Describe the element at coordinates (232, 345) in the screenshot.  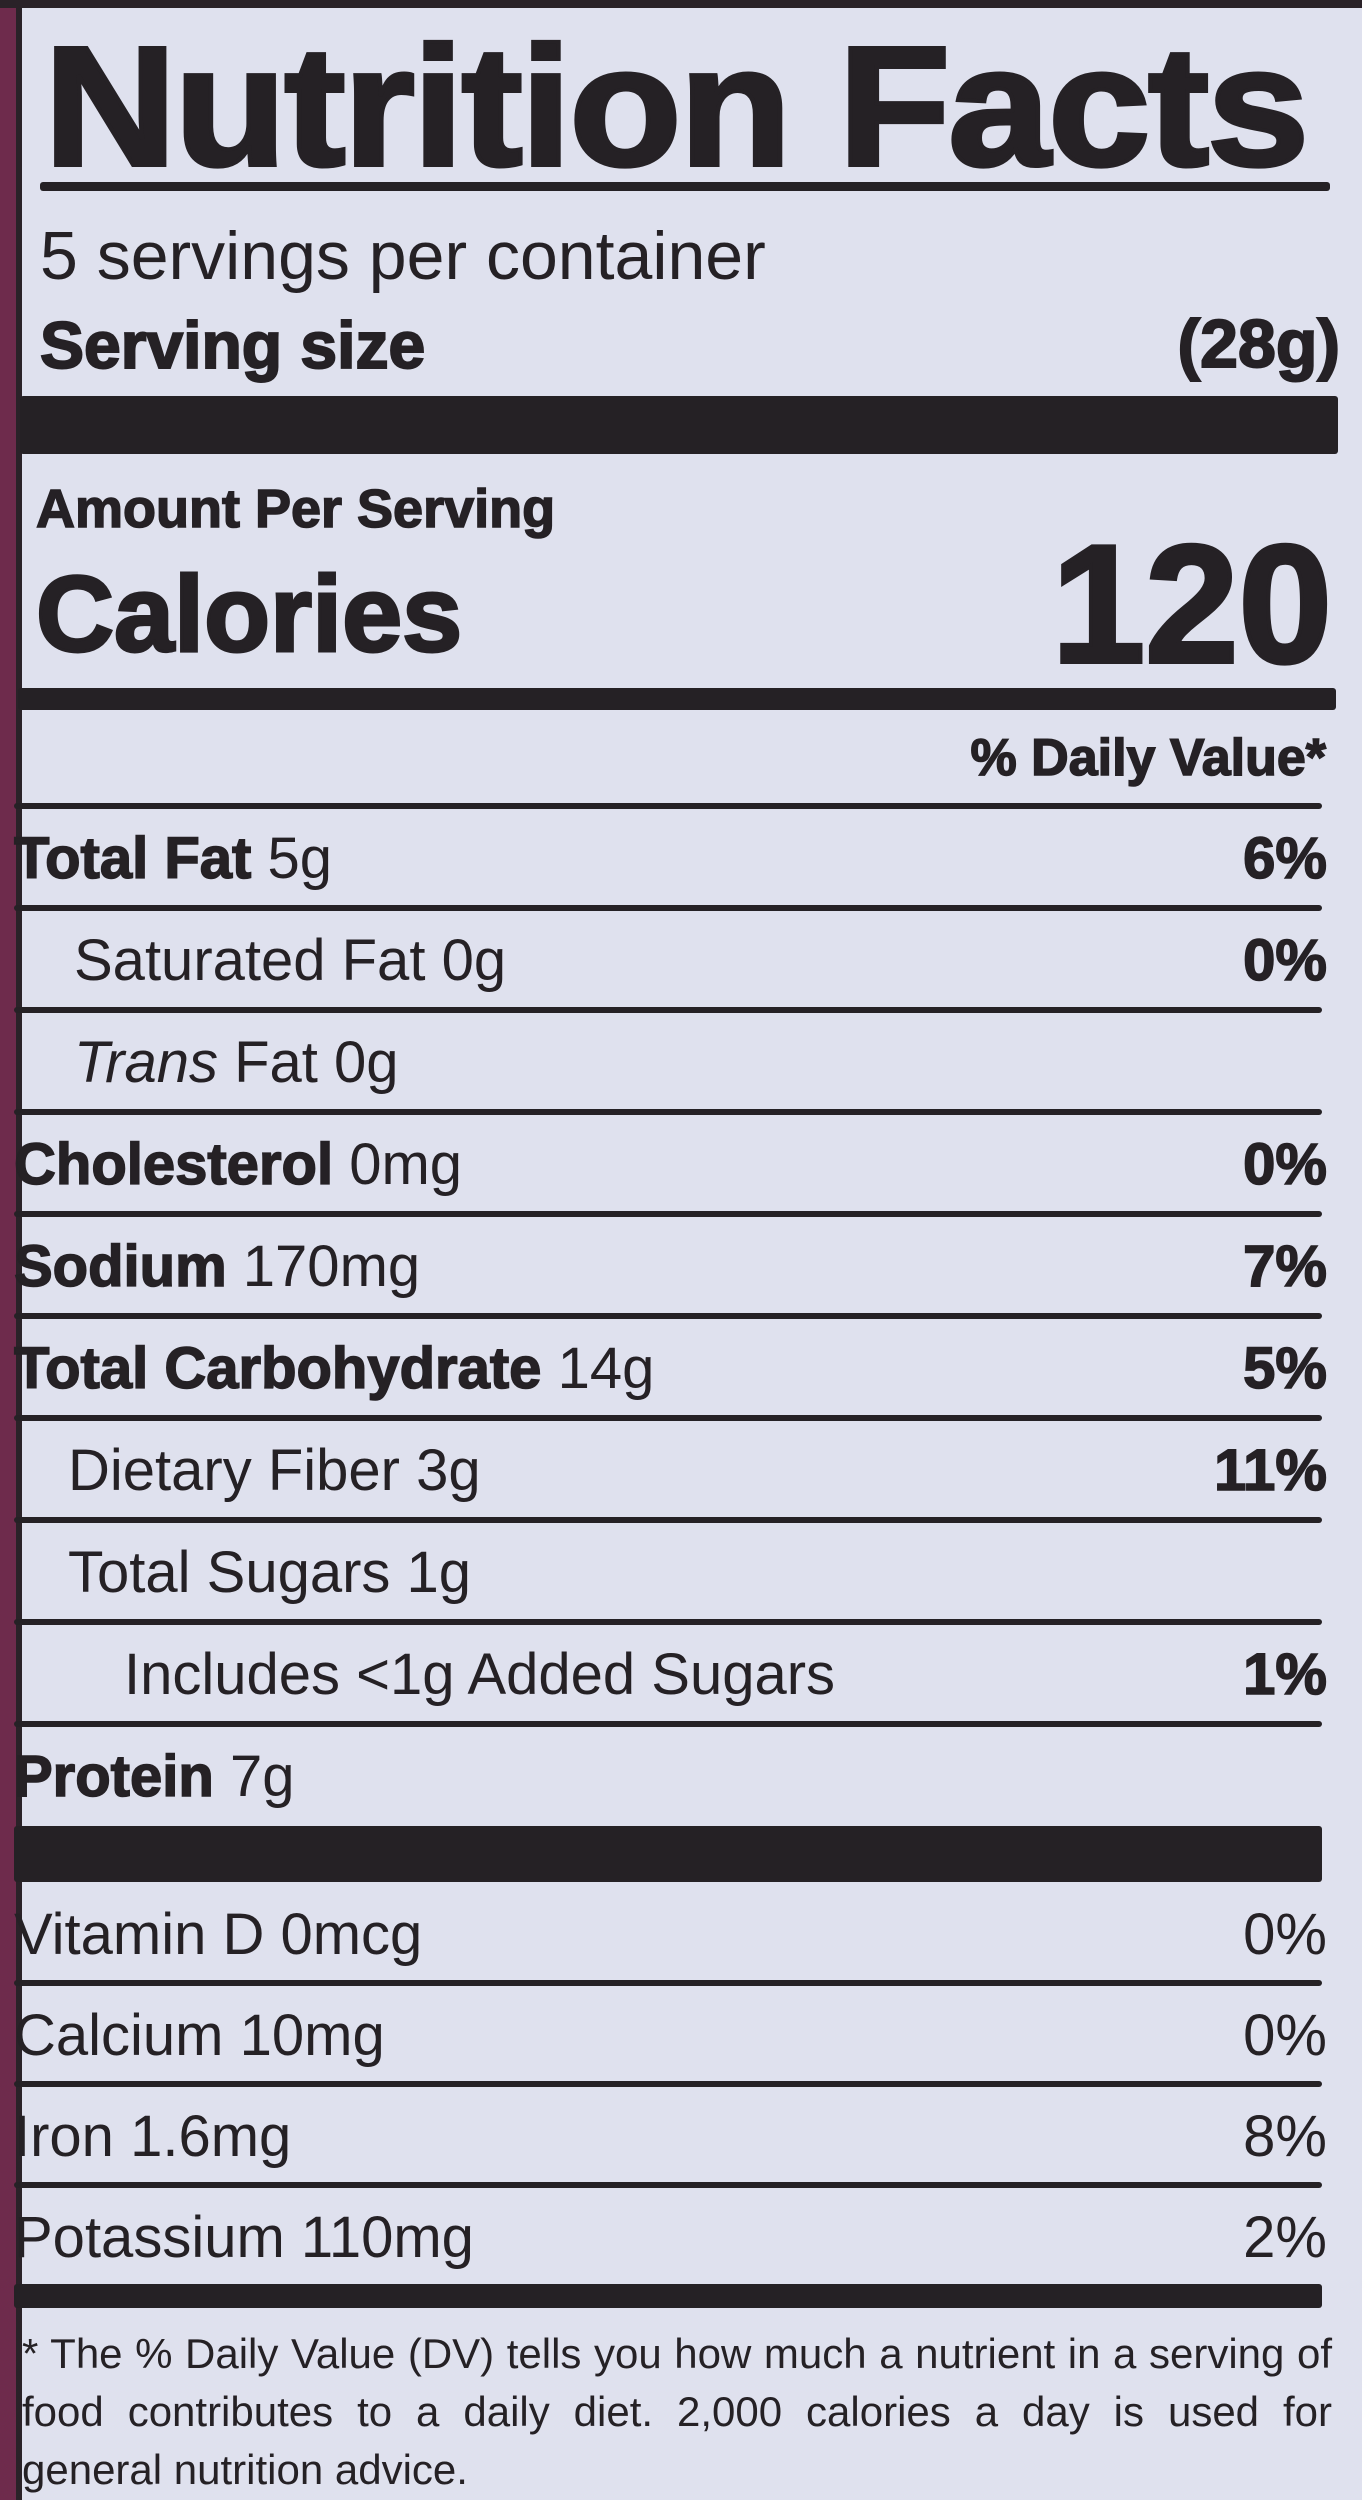
I see `serving-size-label: Serving size` at that location.